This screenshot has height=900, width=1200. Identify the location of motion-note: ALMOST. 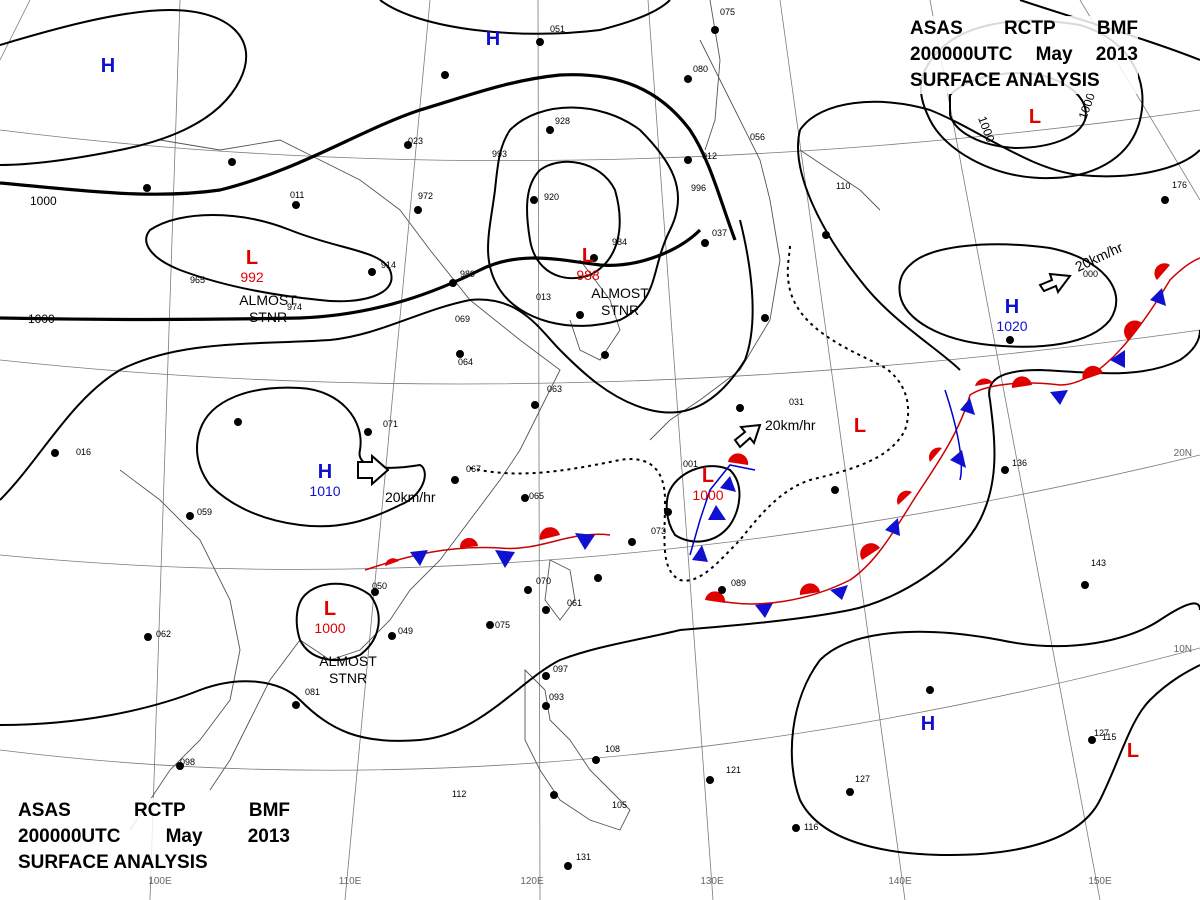
(268, 300).